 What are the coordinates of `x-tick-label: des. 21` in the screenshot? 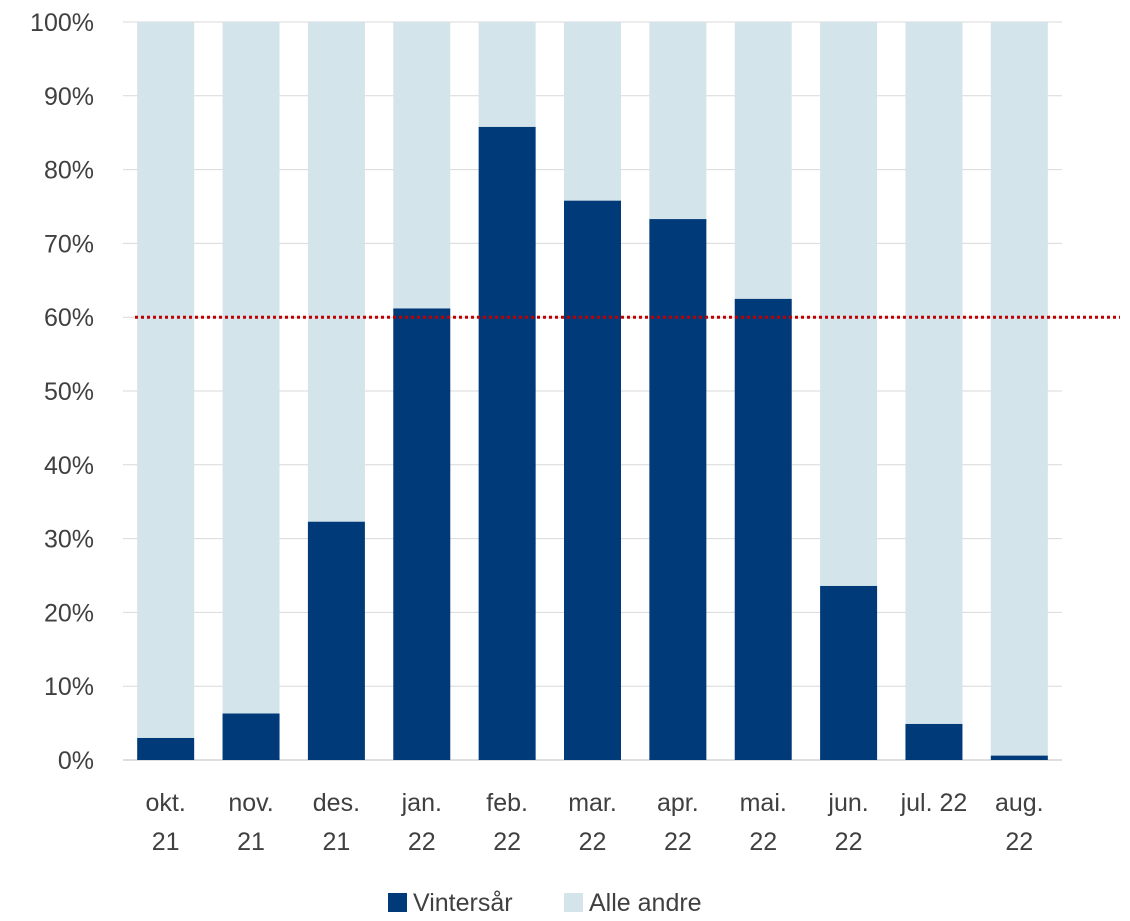 It's located at (336, 822).